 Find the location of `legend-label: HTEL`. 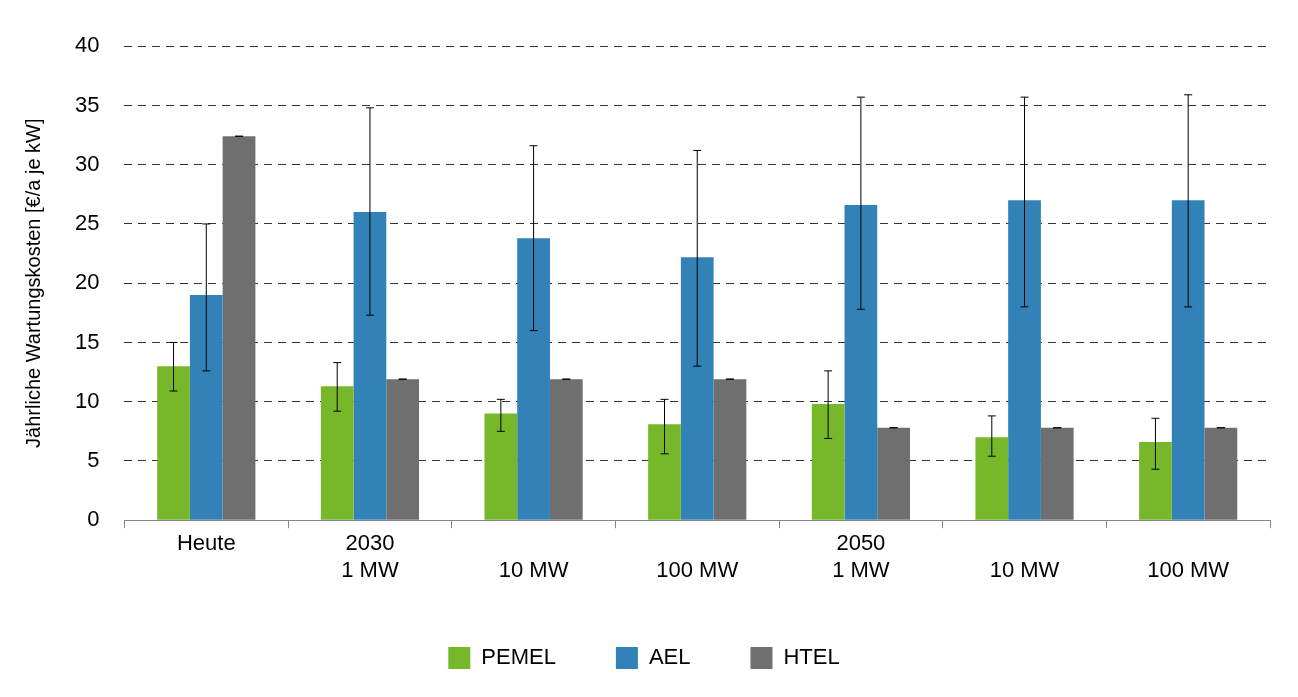

legend-label: HTEL is located at coordinates (811, 657).